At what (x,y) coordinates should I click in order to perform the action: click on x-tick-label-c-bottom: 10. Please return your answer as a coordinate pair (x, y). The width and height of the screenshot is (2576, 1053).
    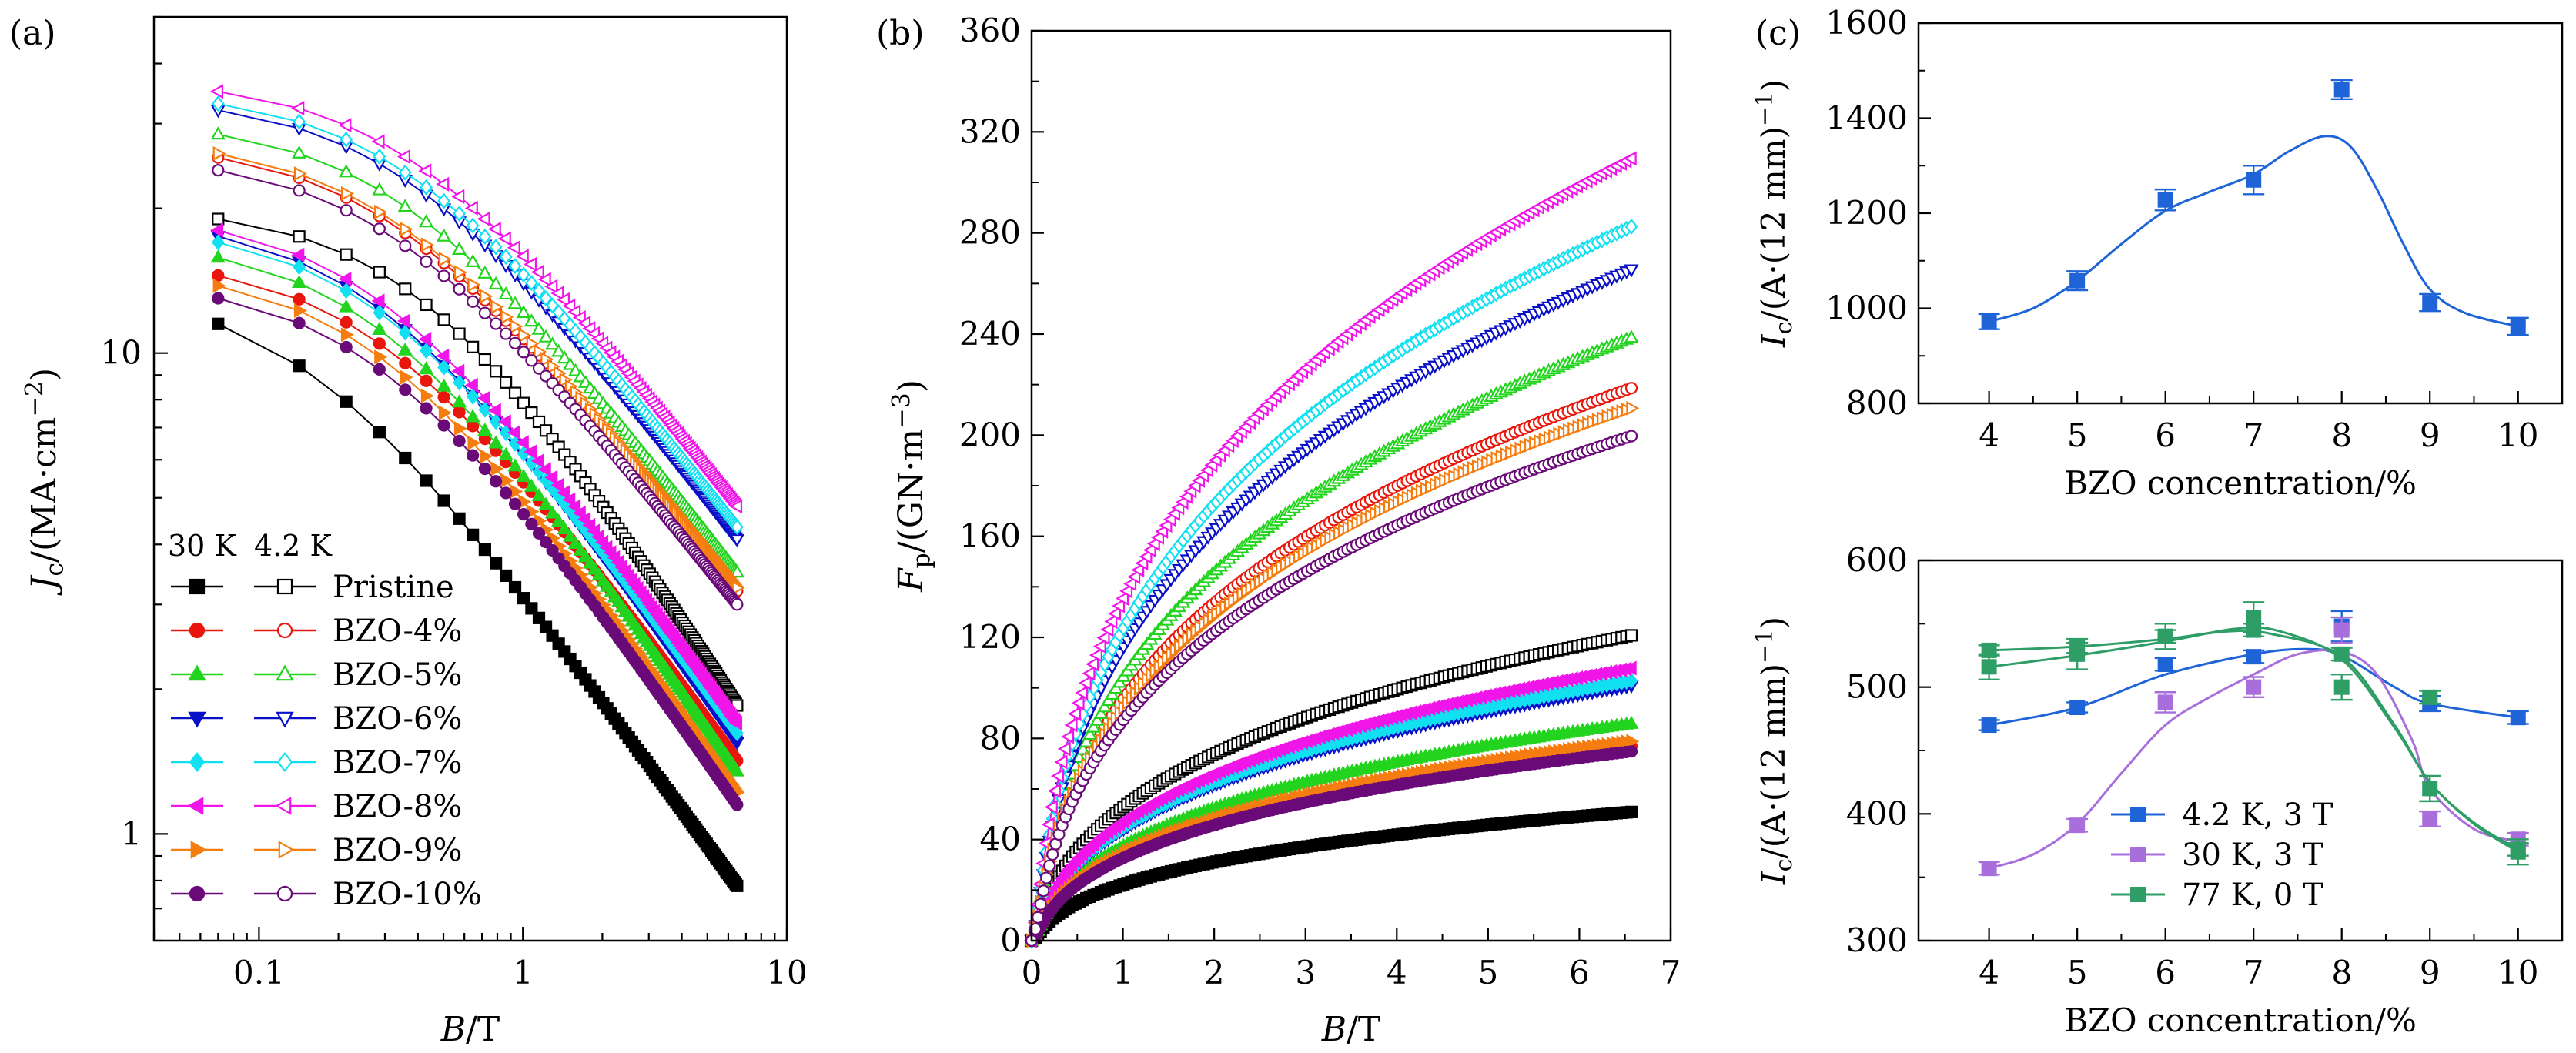
    Looking at the image, I should click on (2517, 972).